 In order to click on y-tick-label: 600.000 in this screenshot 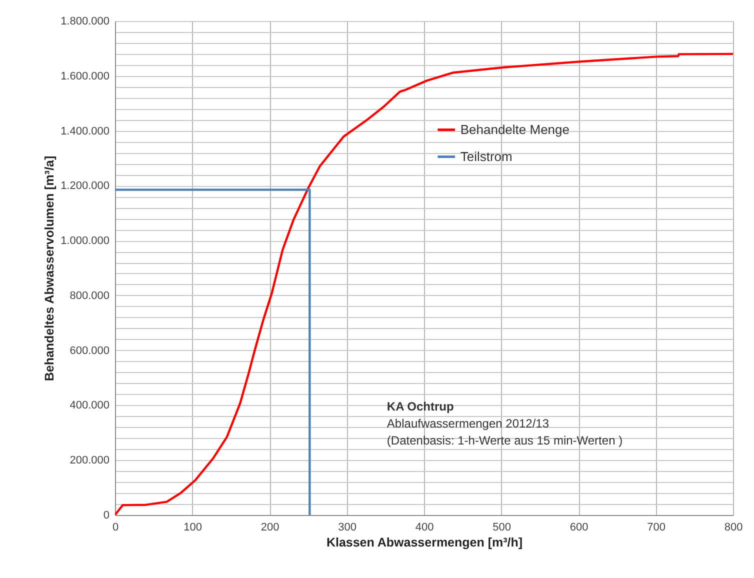, I will do `click(90, 350)`.